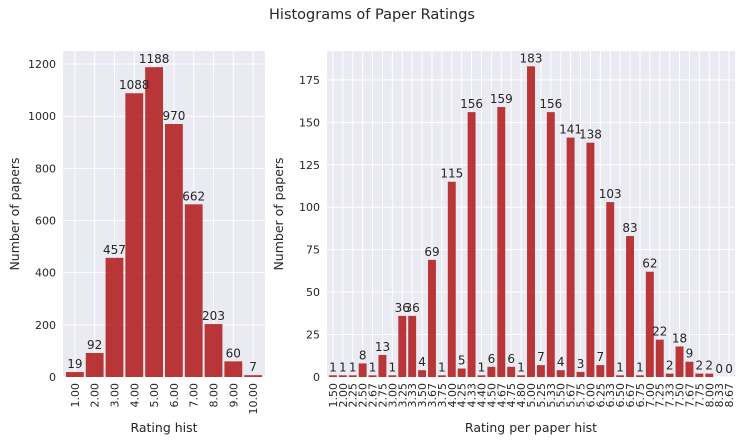 The height and width of the screenshot is (441, 744). Describe the element at coordinates (363, 395) in the screenshot. I see `x-tick-label: 2.50` at that location.